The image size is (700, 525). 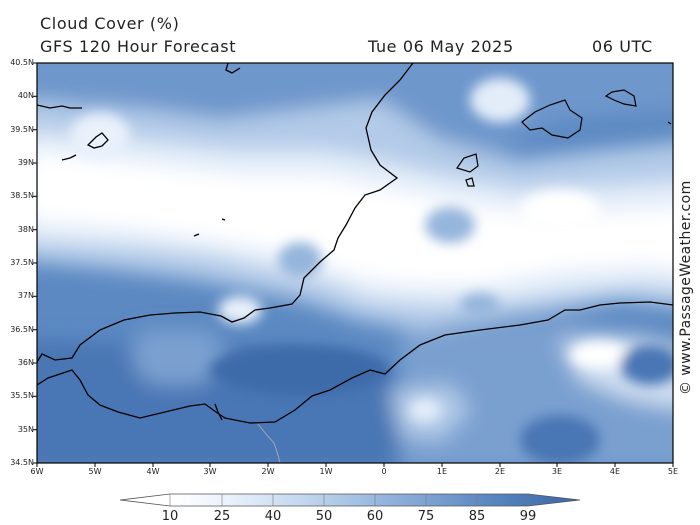 I want to click on lon-label: 0, so click(x=384, y=471).